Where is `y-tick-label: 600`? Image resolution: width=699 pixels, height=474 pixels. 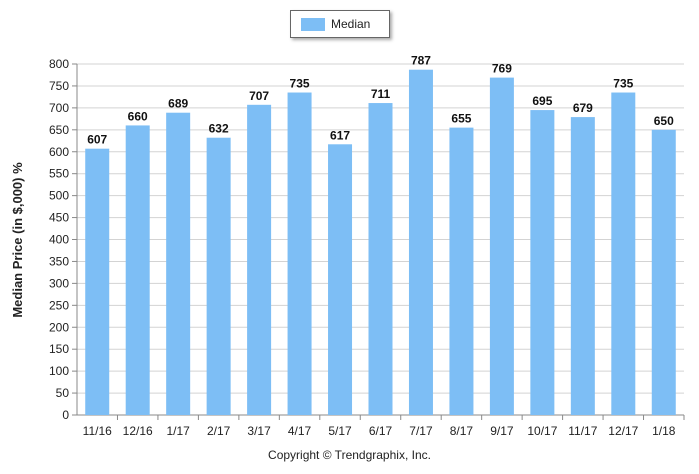 y-tick-label: 600 is located at coordinates (59, 152).